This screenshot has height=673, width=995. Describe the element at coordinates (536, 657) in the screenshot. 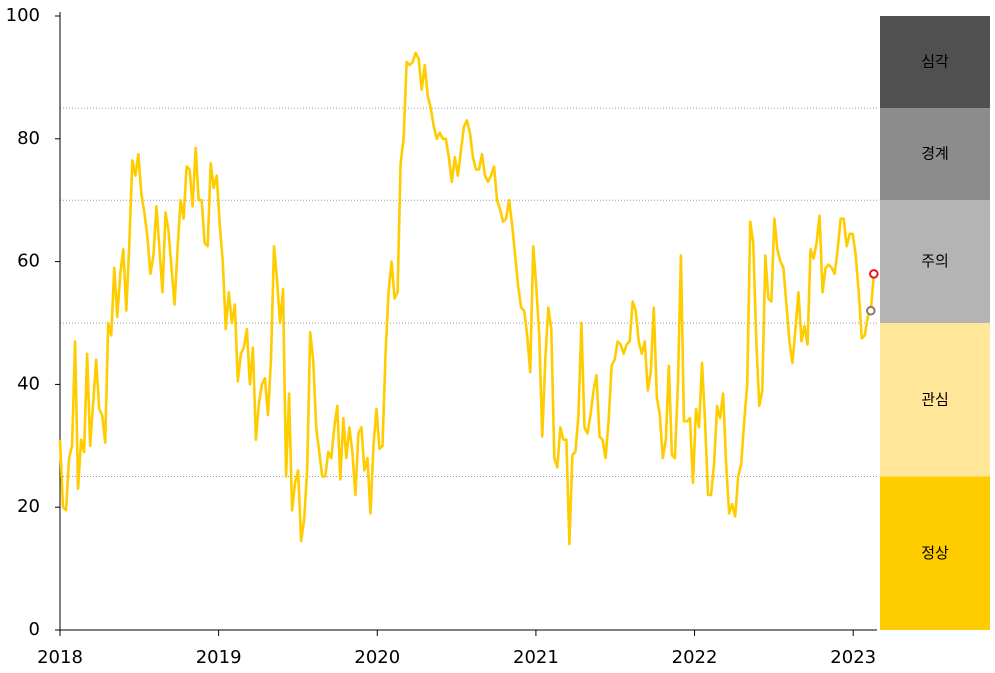

I see `x-tick-label: 2021` at that location.